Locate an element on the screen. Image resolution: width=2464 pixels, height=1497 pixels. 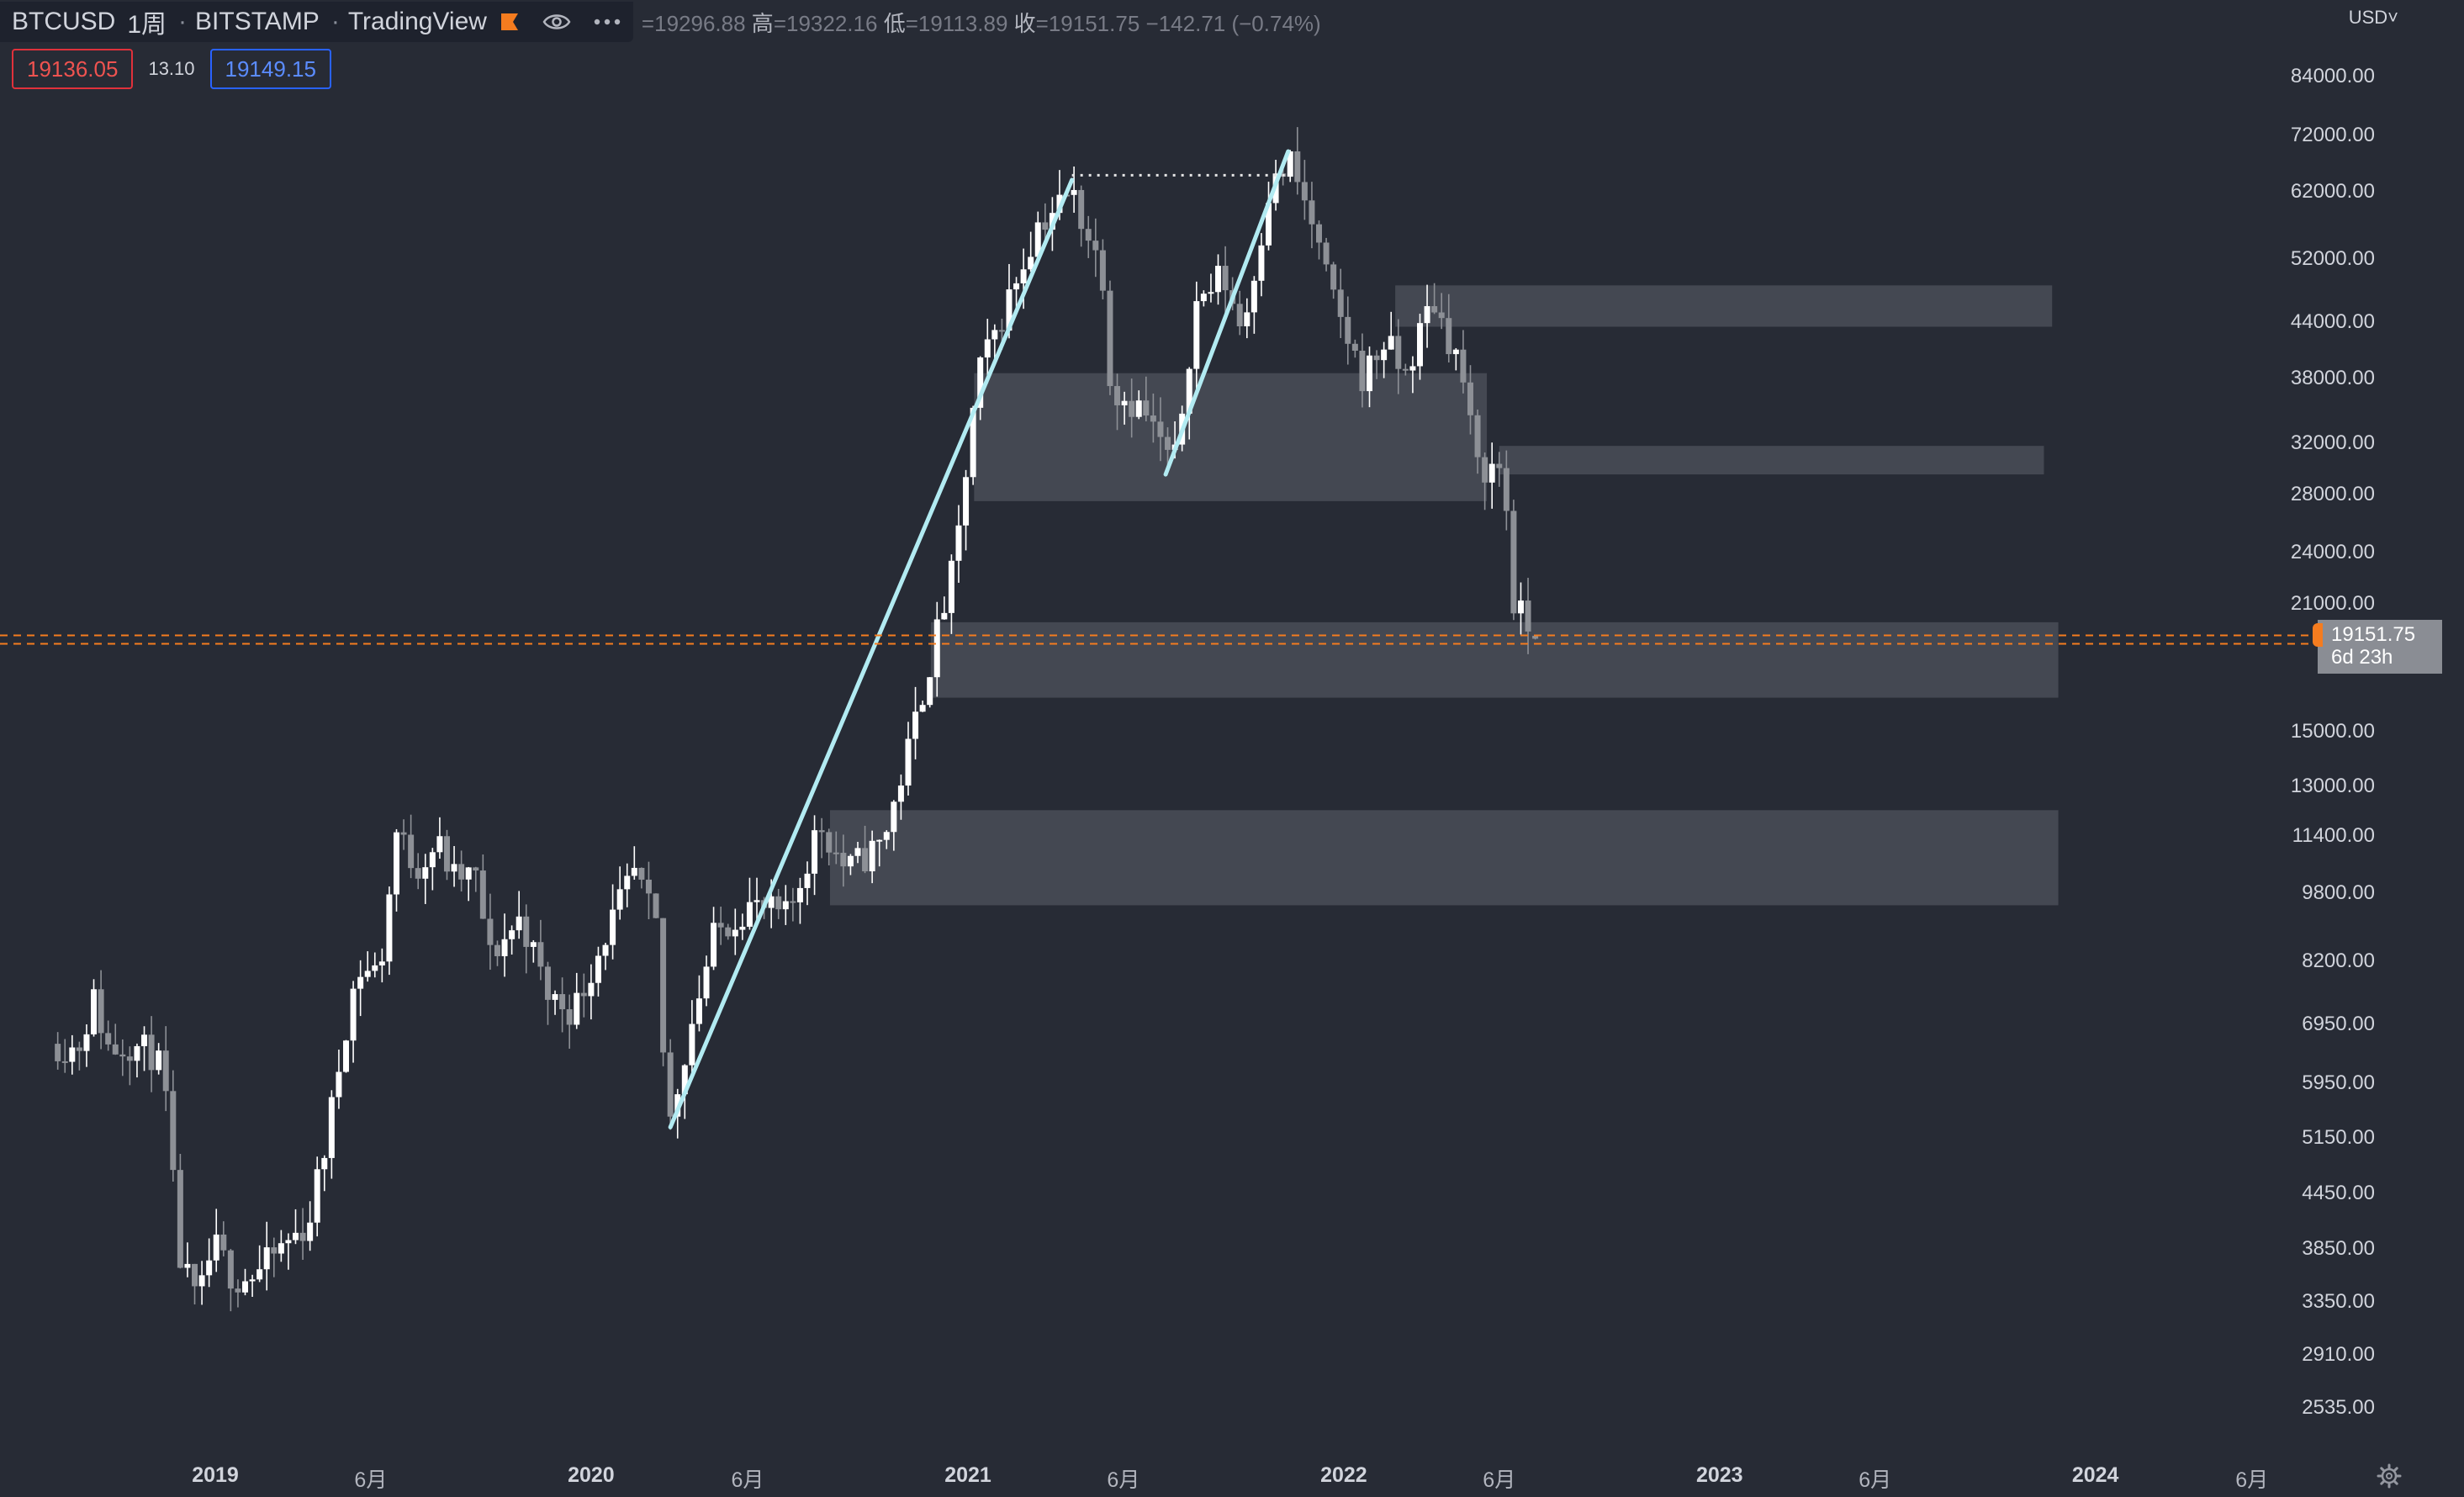
interval-label: 1周 is located at coordinates (147, 25).